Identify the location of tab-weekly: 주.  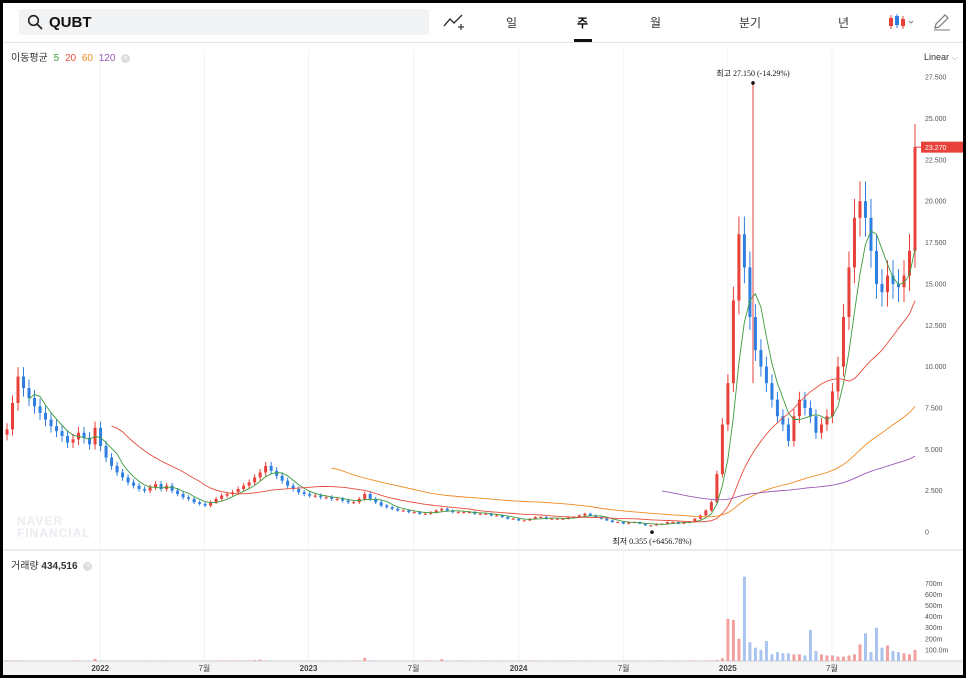
(583, 23).